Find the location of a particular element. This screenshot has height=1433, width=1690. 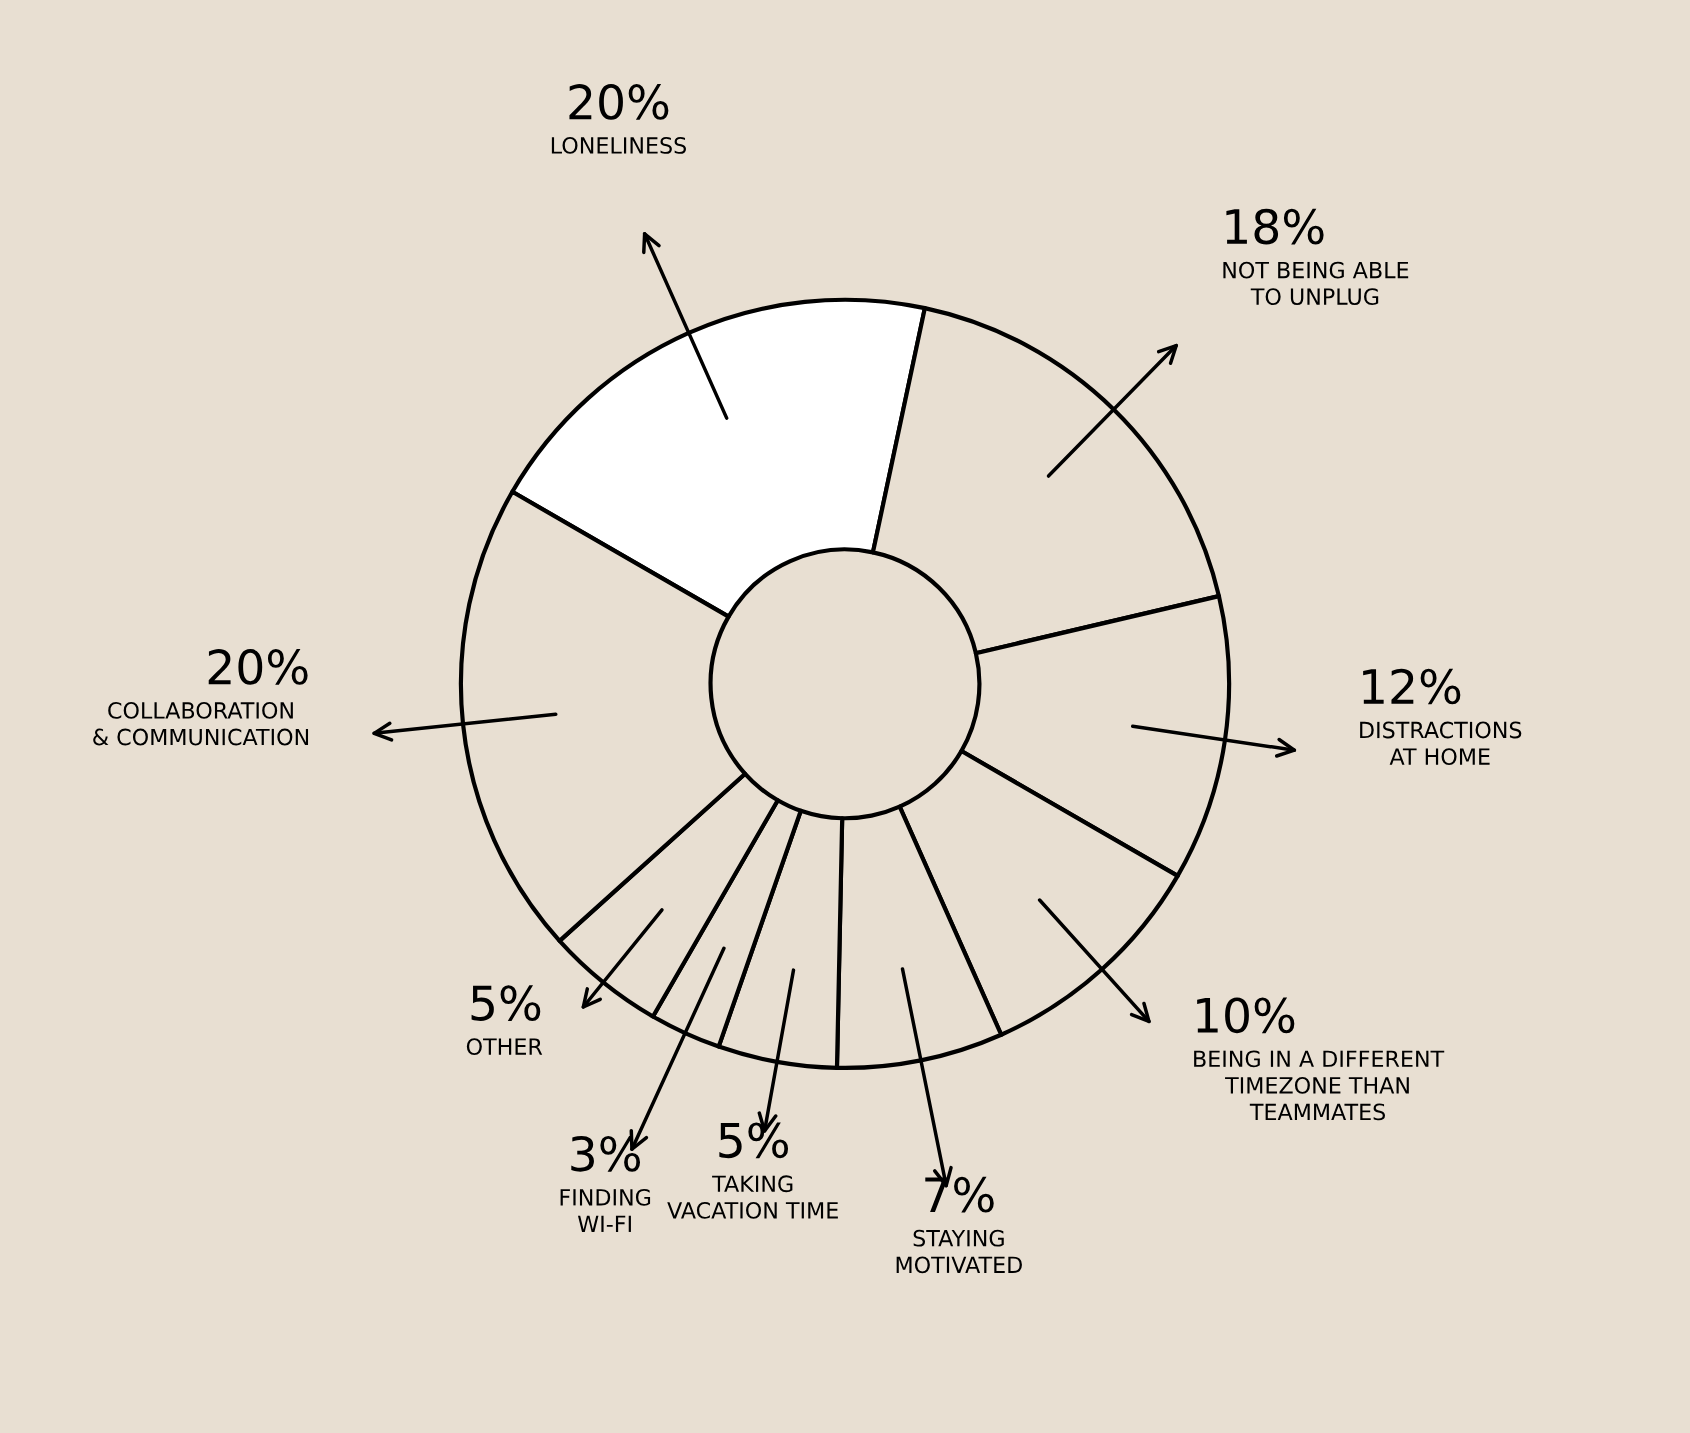

slice-label: TAKING VACATION TIME is located at coordinates (752, 1197).